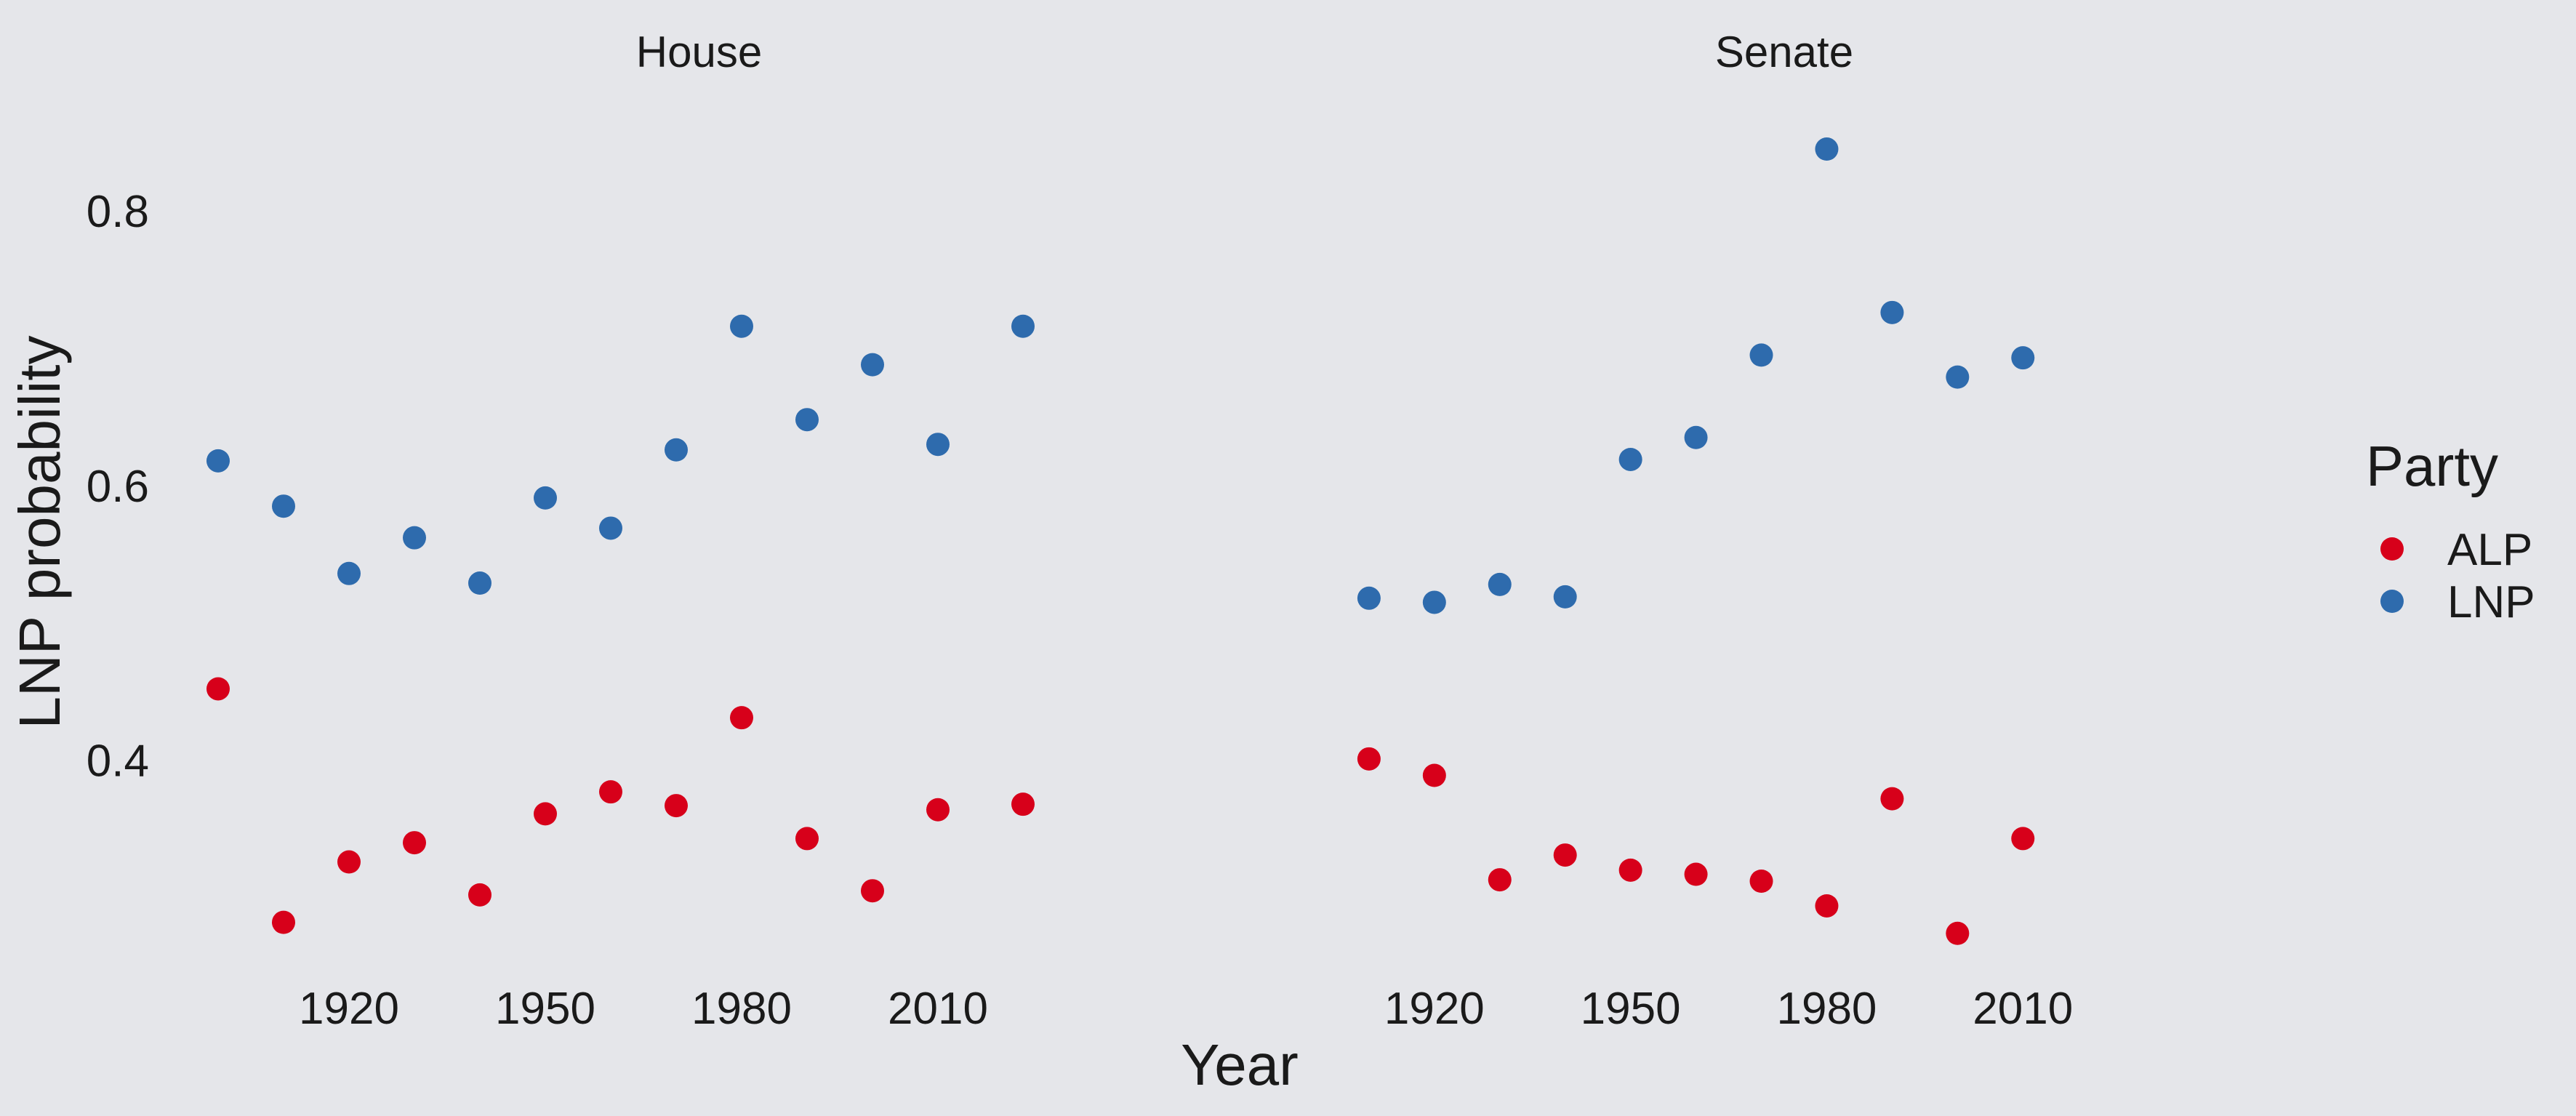 Image resolution: width=2576 pixels, height=1116 pixels. I want to click on y-tick-label: 0.6, so click(118, 487).